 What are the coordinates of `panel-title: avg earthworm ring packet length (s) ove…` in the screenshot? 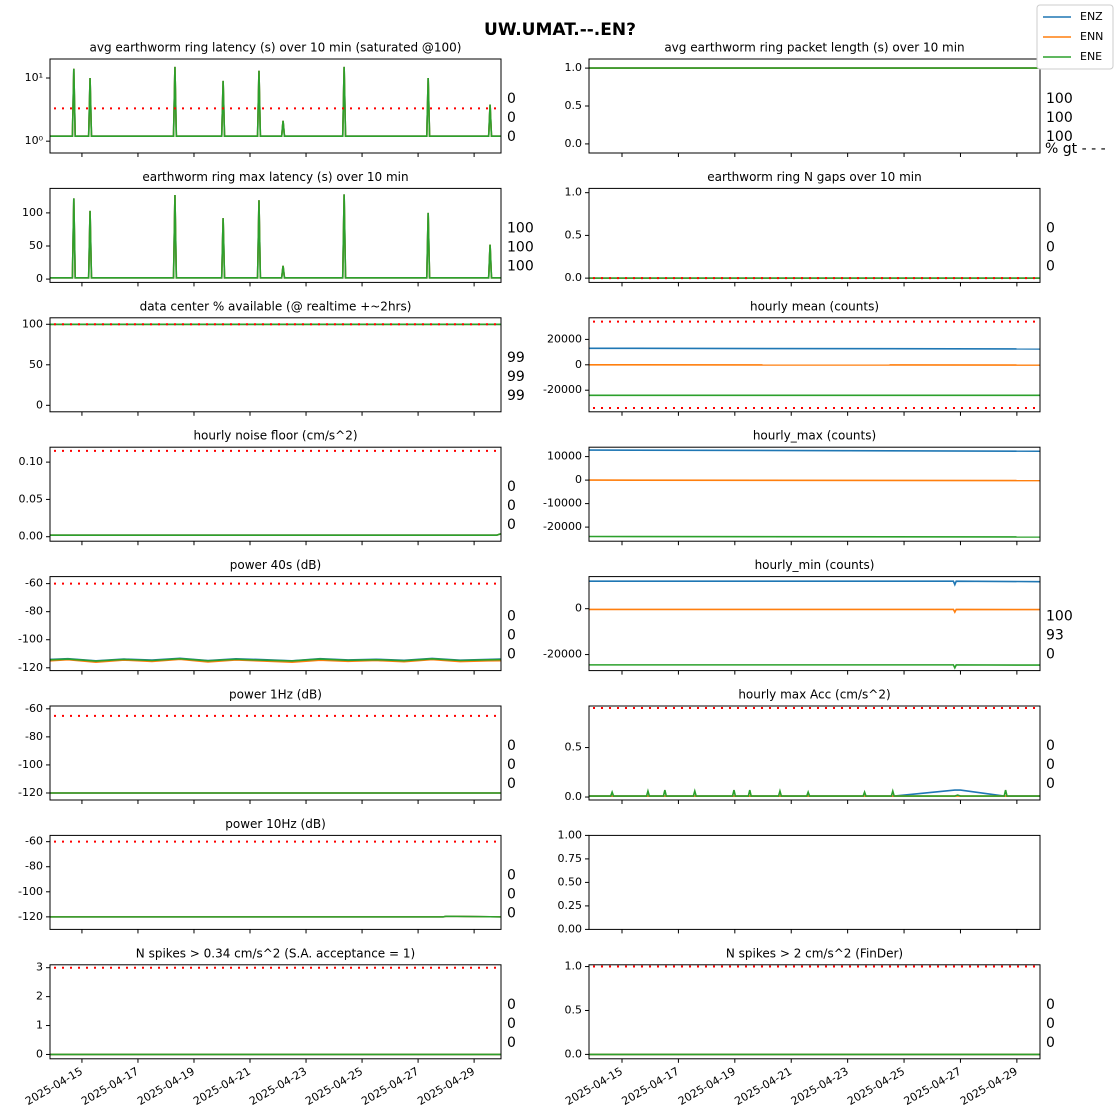 It's located at (814, 48).